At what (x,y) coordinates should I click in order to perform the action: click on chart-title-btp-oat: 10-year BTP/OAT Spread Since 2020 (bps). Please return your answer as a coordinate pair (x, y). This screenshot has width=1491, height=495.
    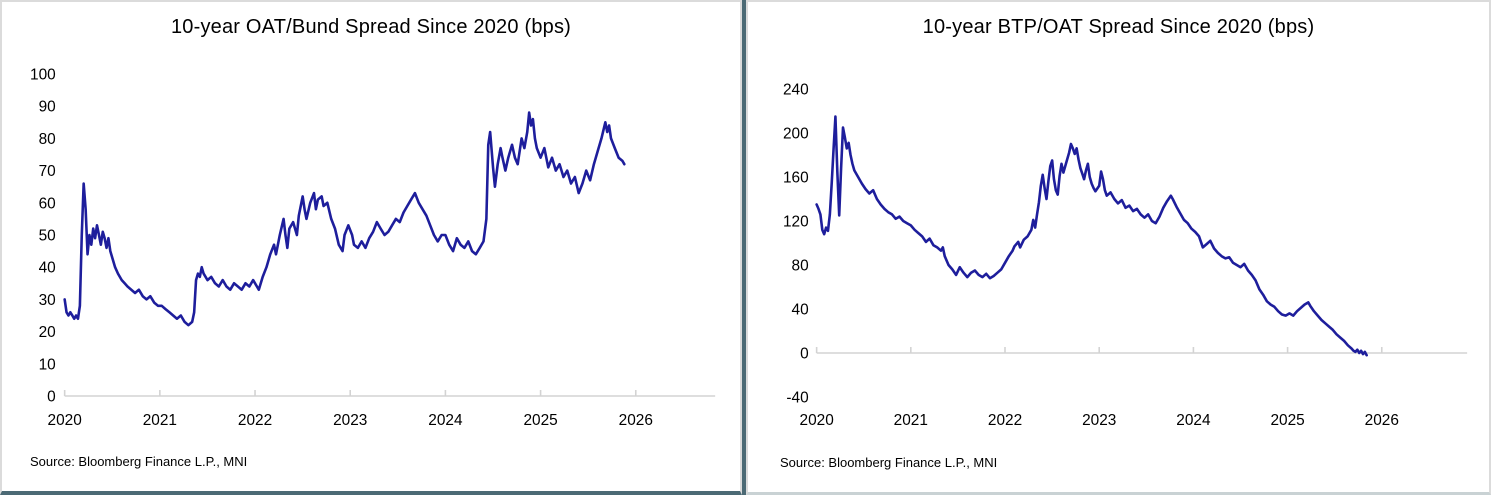
    Looking at the image, I should click on (1118, 27).